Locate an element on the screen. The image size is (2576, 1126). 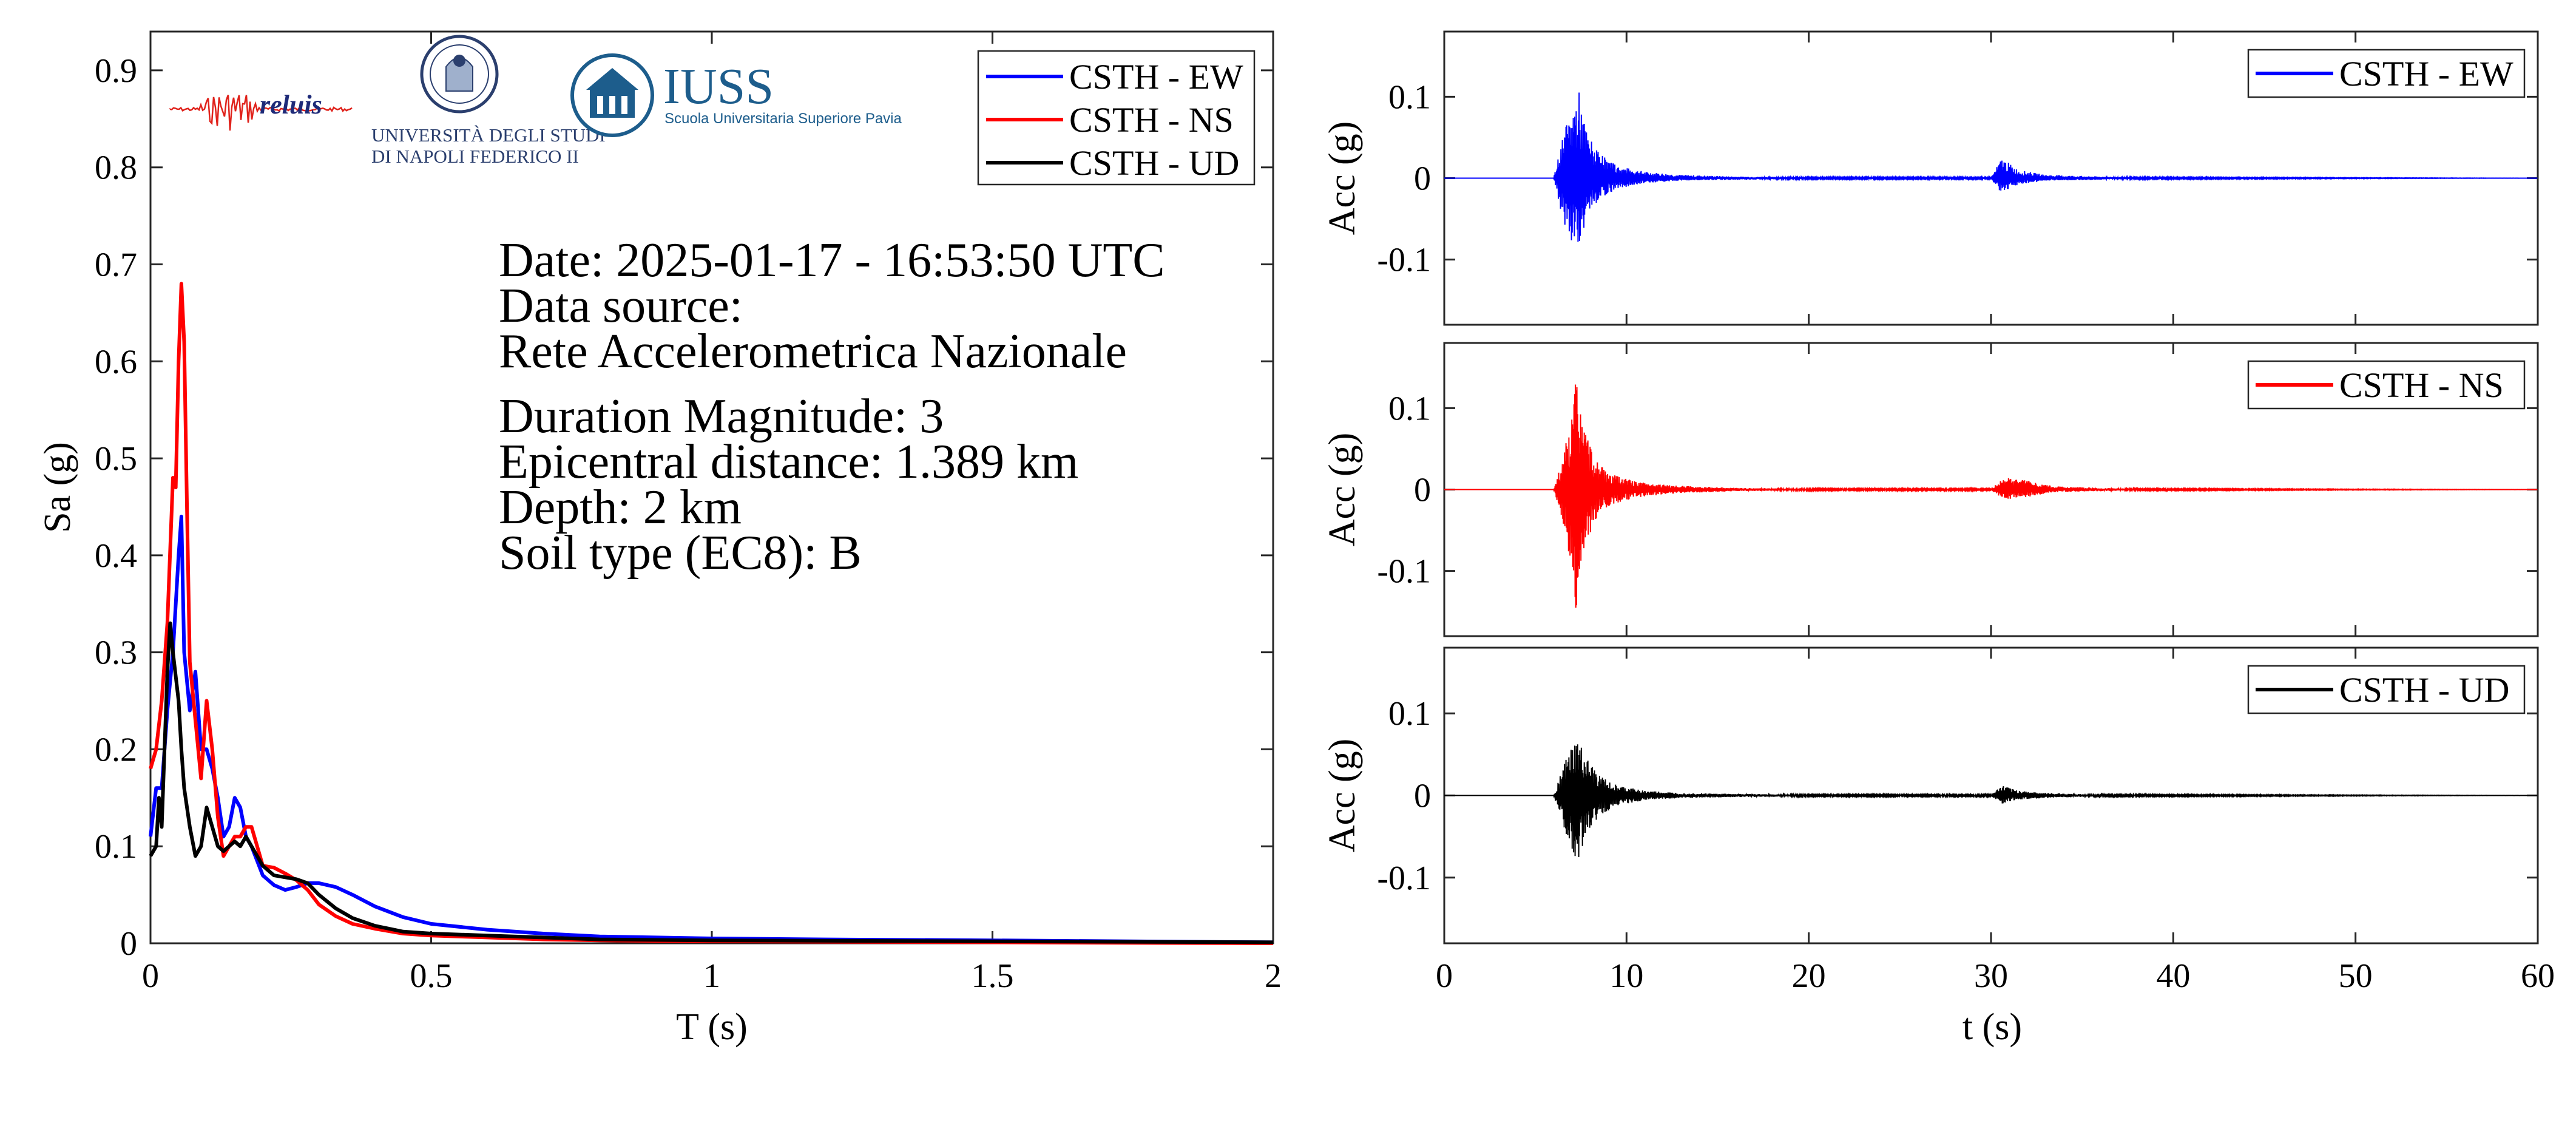
accelerogram-x-tick-label: 30 is located at coordinates (1991, 976).